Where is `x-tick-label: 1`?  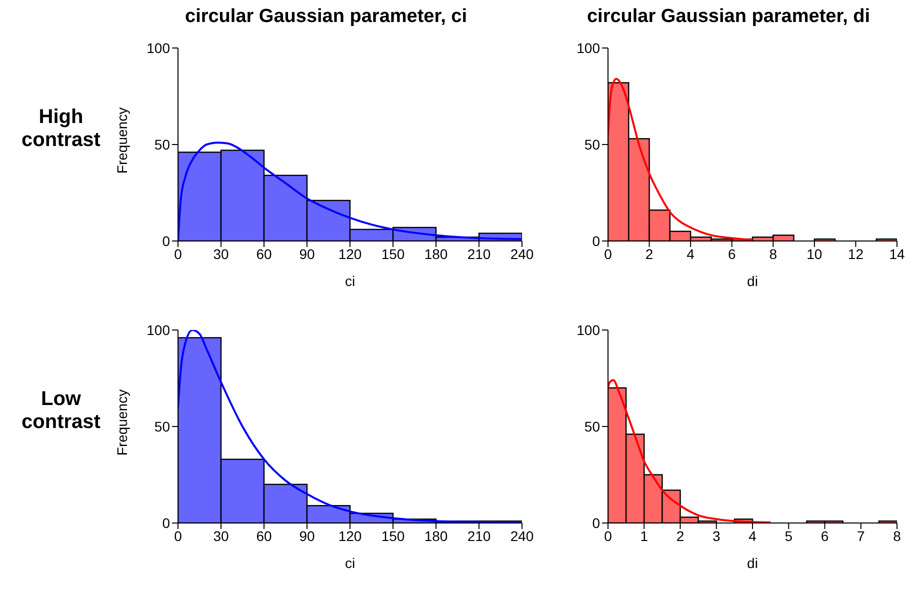 x-tick-label: 1 is located at coordinates (644, 536).